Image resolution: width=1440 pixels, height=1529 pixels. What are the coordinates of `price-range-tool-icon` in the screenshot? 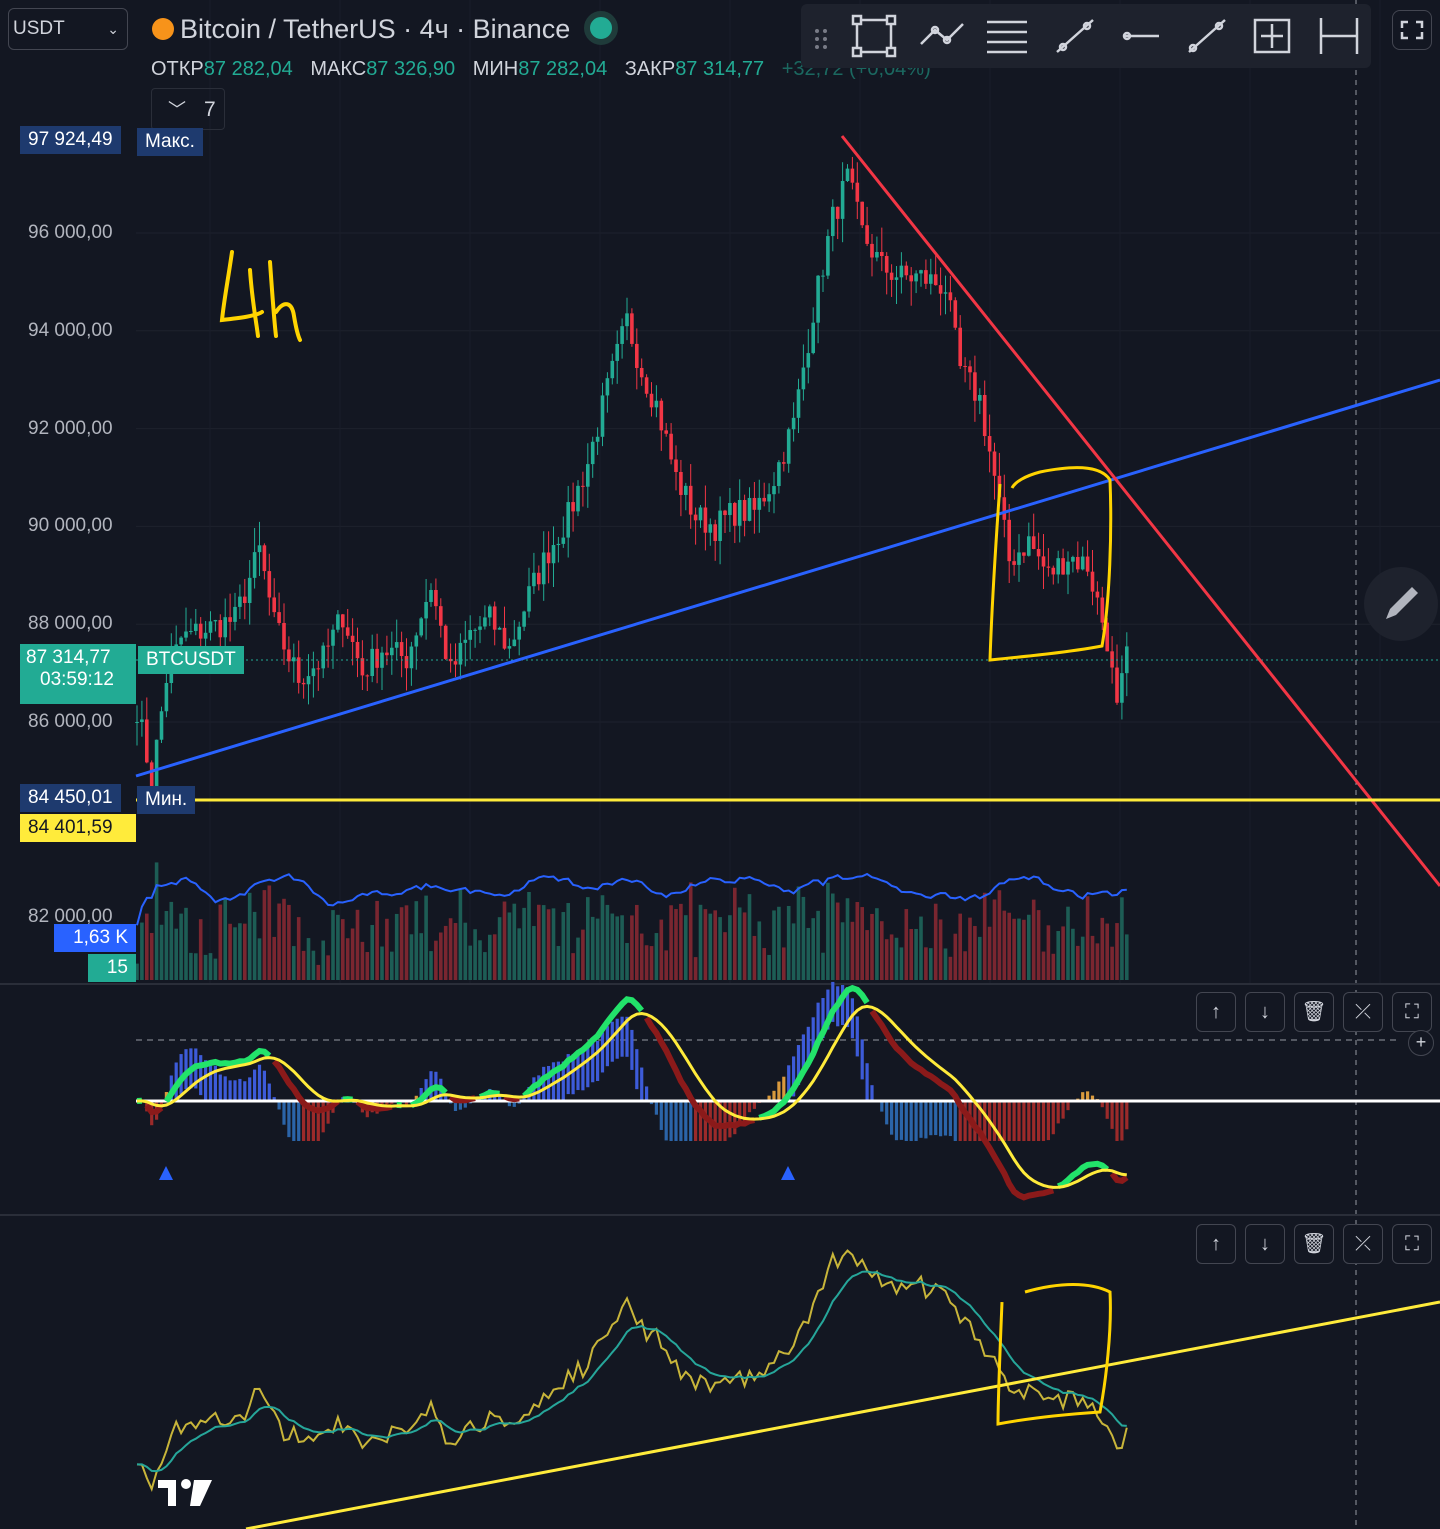 It's located at (1272, 36).